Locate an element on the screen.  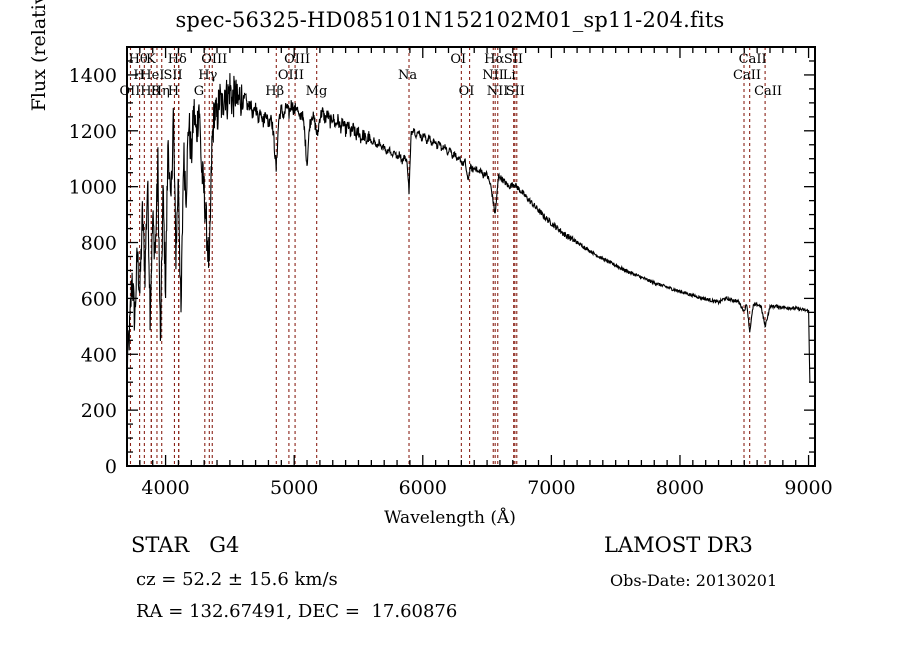
svg-text: 400 is located at coordinates (99, 355).